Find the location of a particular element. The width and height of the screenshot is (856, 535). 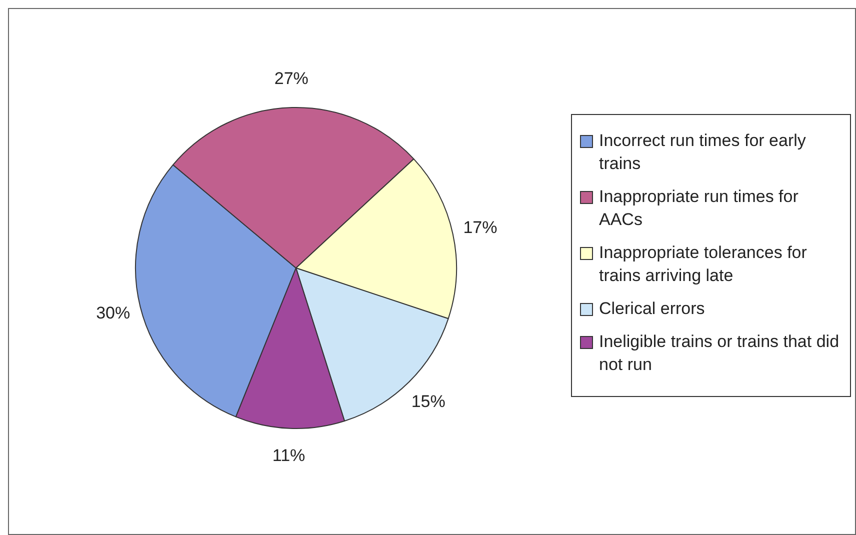

data-label: 17% is located at coordinates (480, 227).